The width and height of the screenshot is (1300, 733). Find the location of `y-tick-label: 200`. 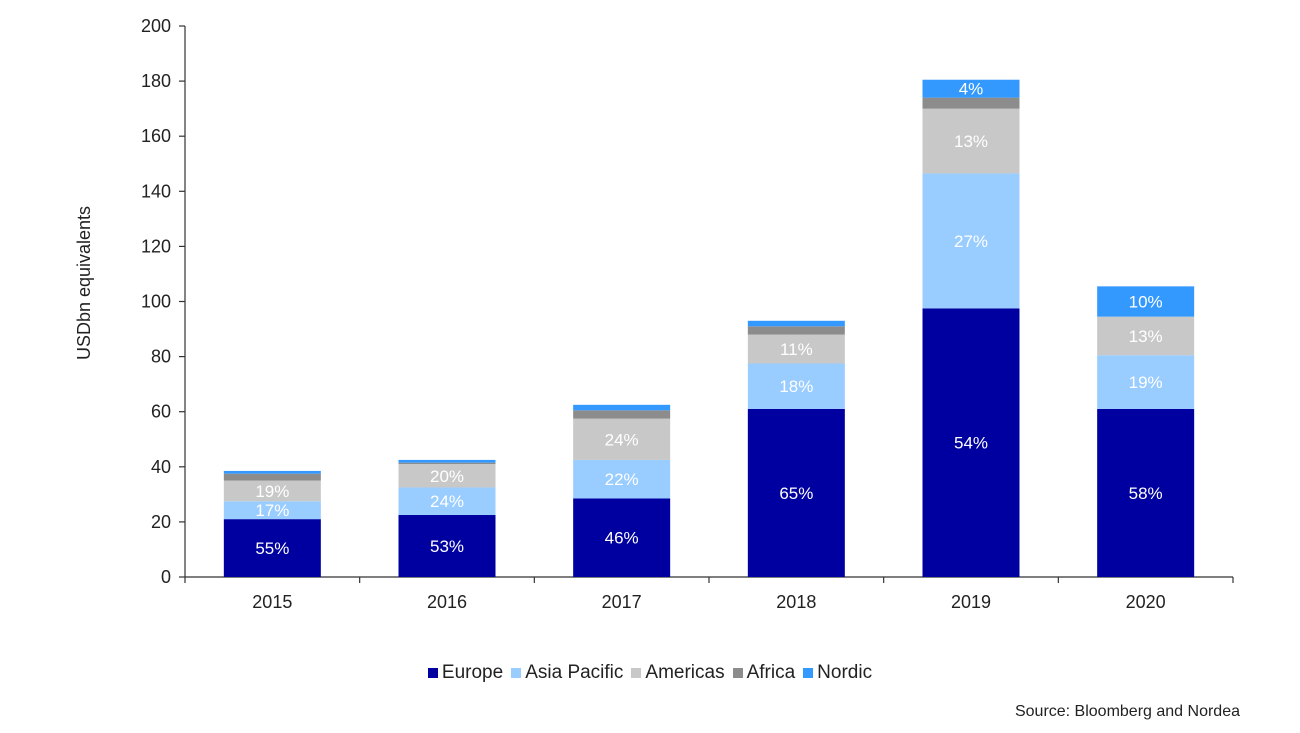

y-tick-label: 200 is located at coordinates (156, 26).